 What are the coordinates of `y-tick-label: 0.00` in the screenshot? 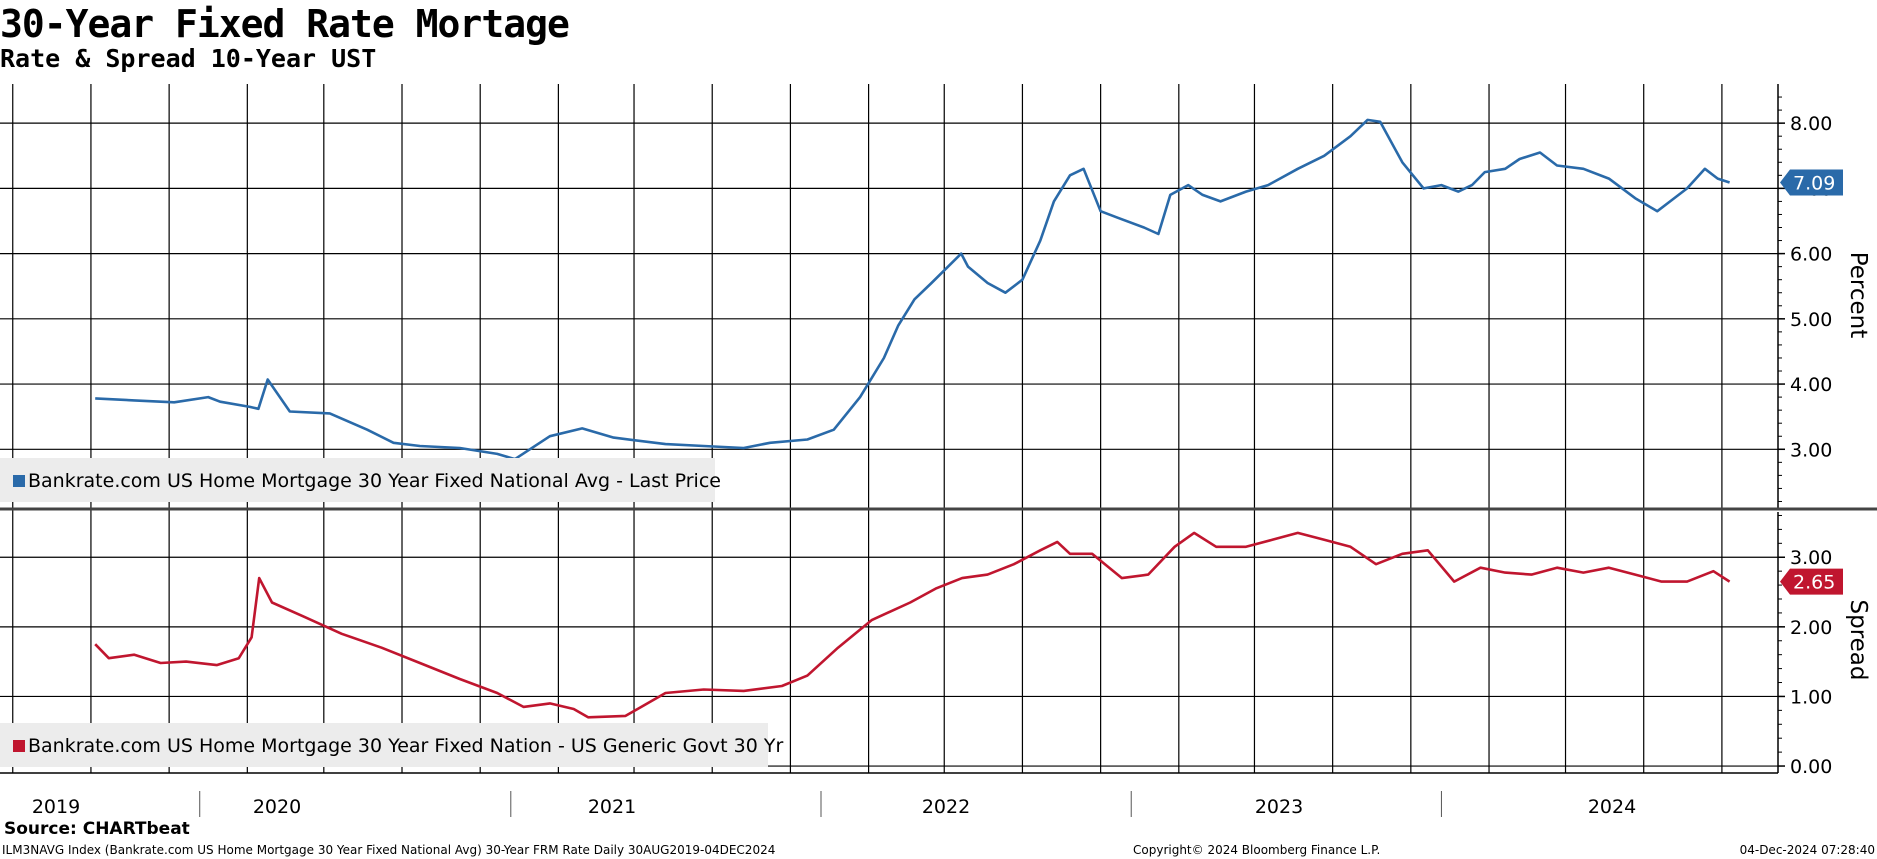 It's located at (1811, 767).